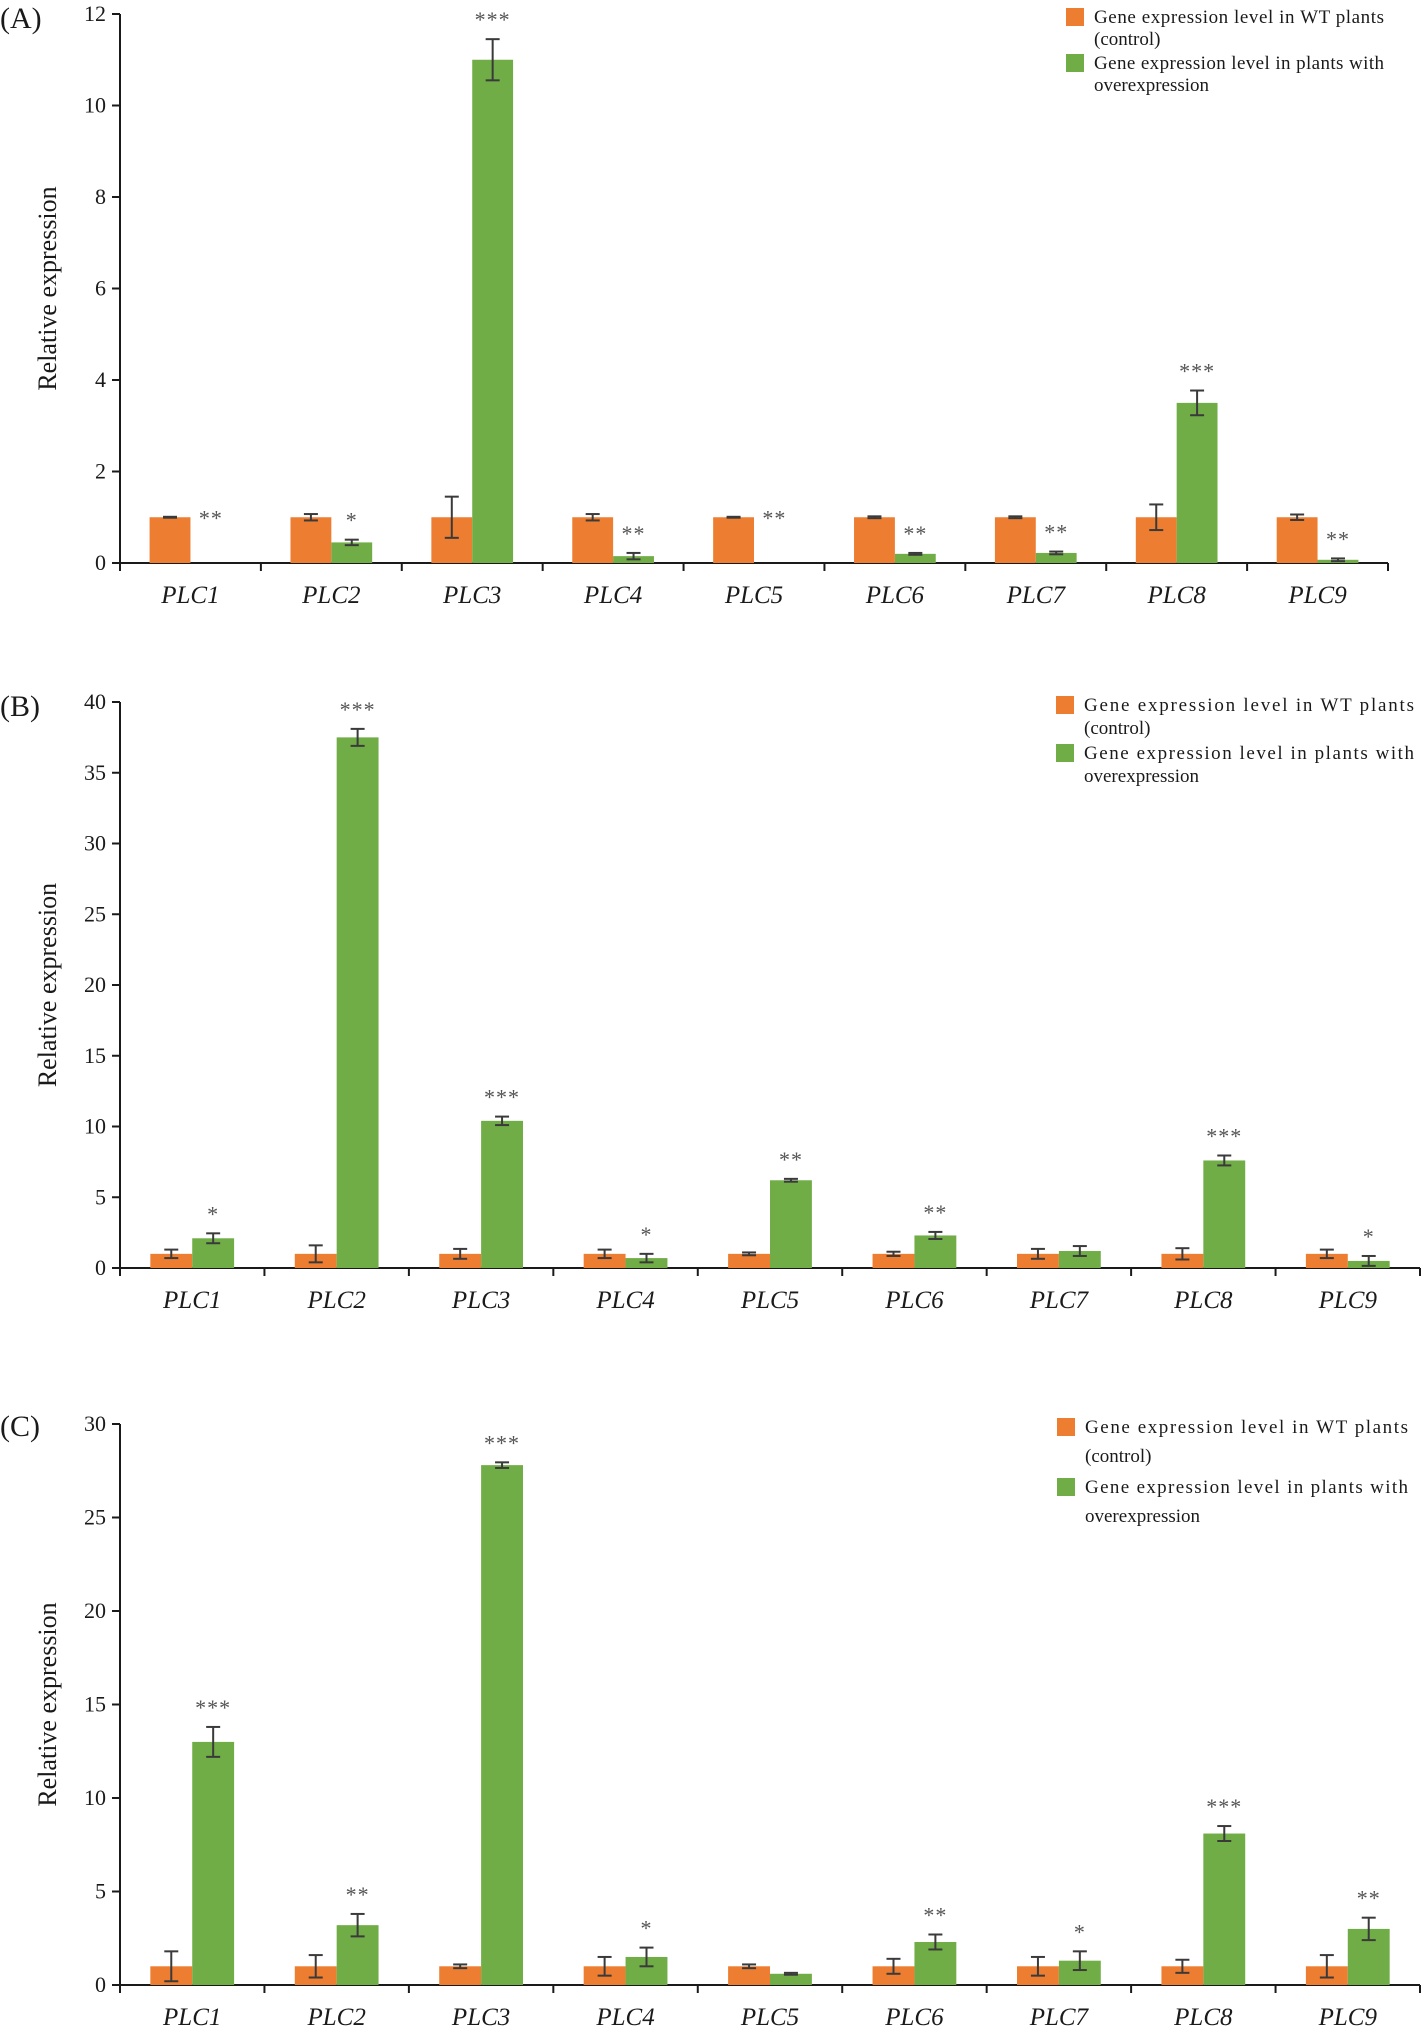  I want to click on panel-label: (A), so click(21, 18).